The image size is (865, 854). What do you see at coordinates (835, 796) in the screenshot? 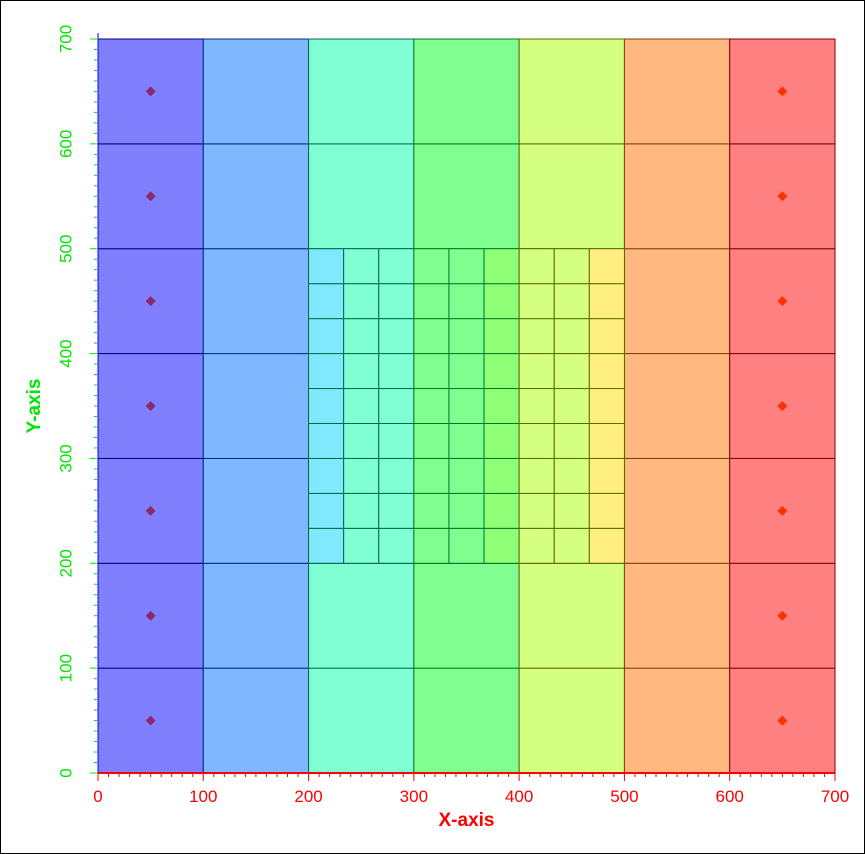
I see `x-tick-label: 700` at bounding box center [835, 796].